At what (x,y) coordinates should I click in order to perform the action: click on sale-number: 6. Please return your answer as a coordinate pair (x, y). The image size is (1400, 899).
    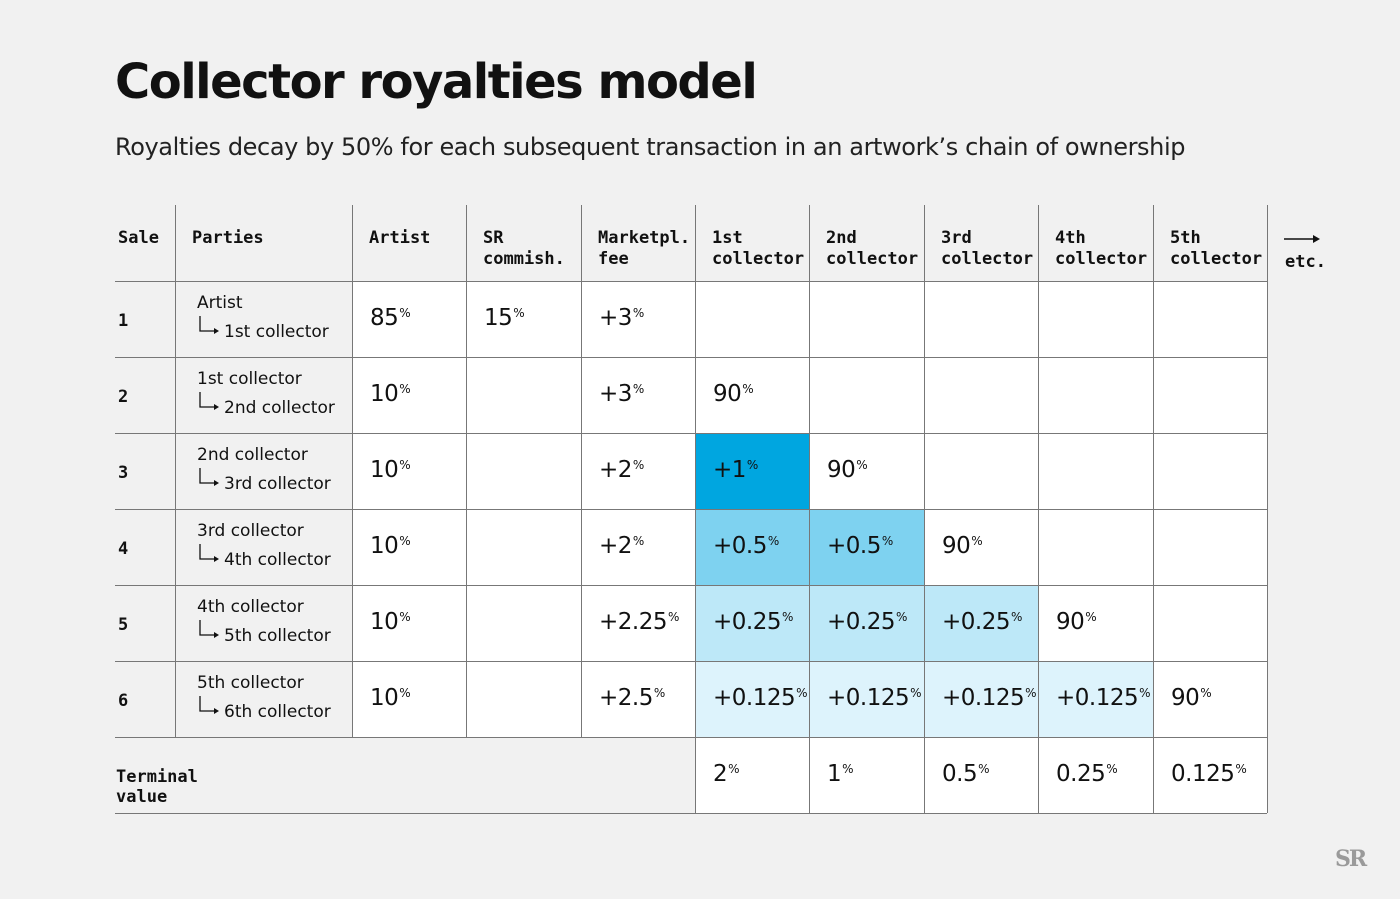
    Looking at the image, I should click on (123, 701).